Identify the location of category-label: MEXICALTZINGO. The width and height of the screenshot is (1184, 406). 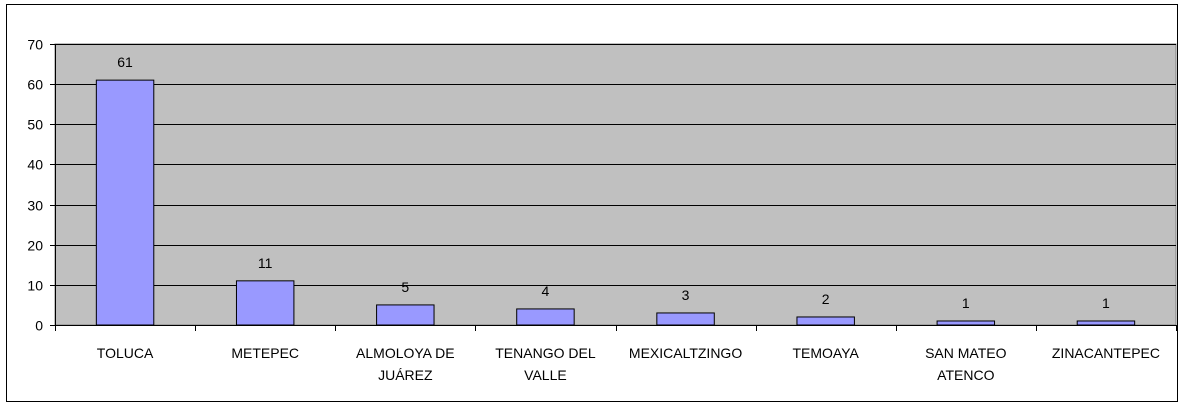
(685, 353).